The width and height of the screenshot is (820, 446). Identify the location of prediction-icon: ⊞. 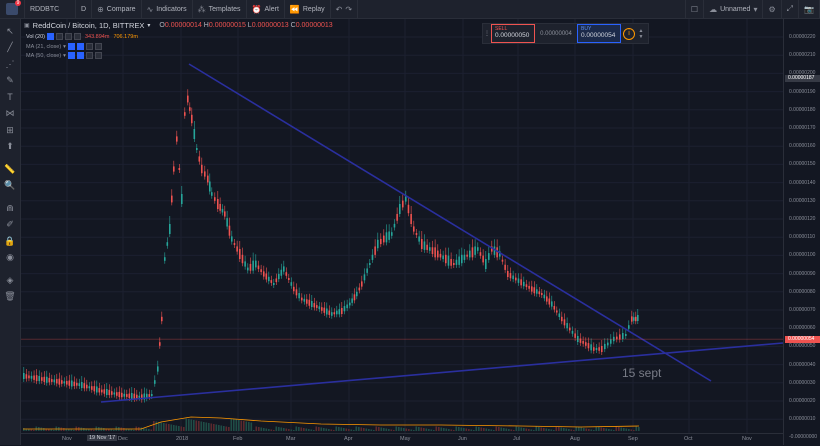
(10, 129).